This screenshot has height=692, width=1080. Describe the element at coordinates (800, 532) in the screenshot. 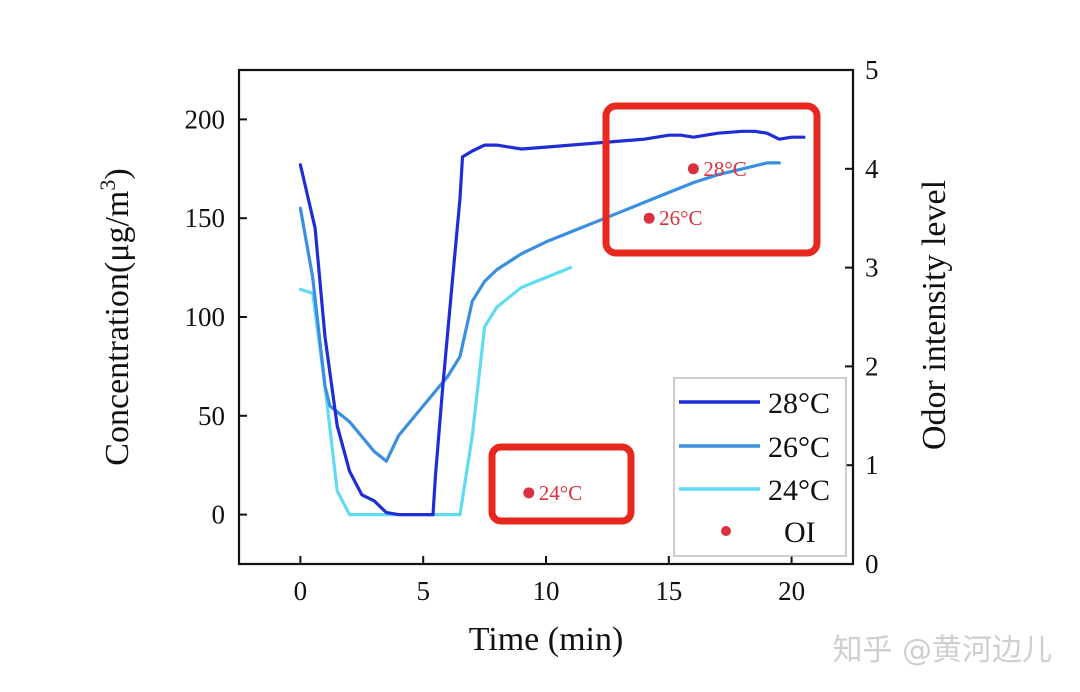

I see `legend-label-oi: OI` at that location.